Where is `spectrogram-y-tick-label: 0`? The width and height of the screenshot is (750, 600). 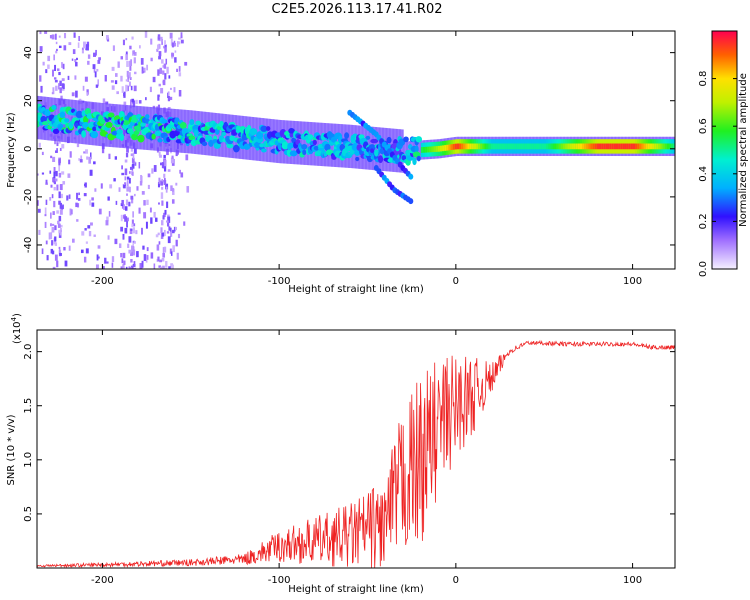
spectrogram-y-tick-label: 0 is located at coordinates (28, 149).